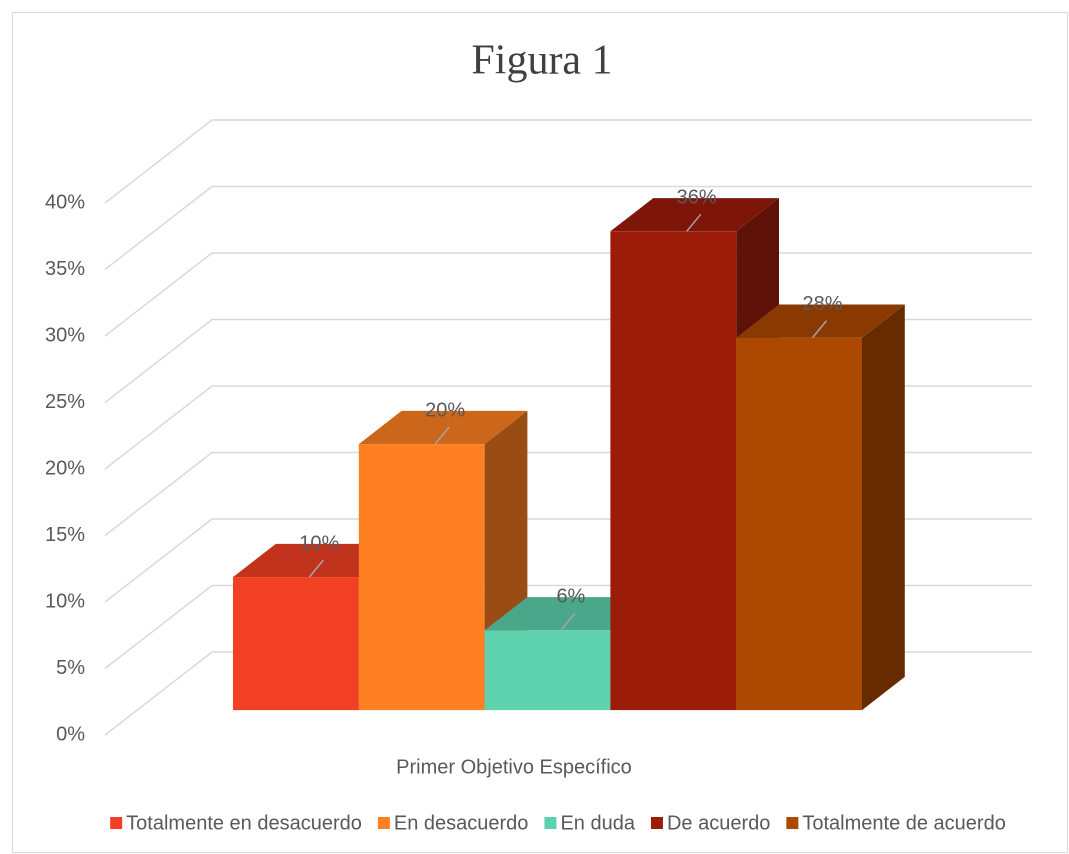 The width and height of the screenshot is (1069, 854). What do you see at coordinates (65, 335) in the screenshot?
I see `y-tick-label: 30%` at bounding box center [65, 335].